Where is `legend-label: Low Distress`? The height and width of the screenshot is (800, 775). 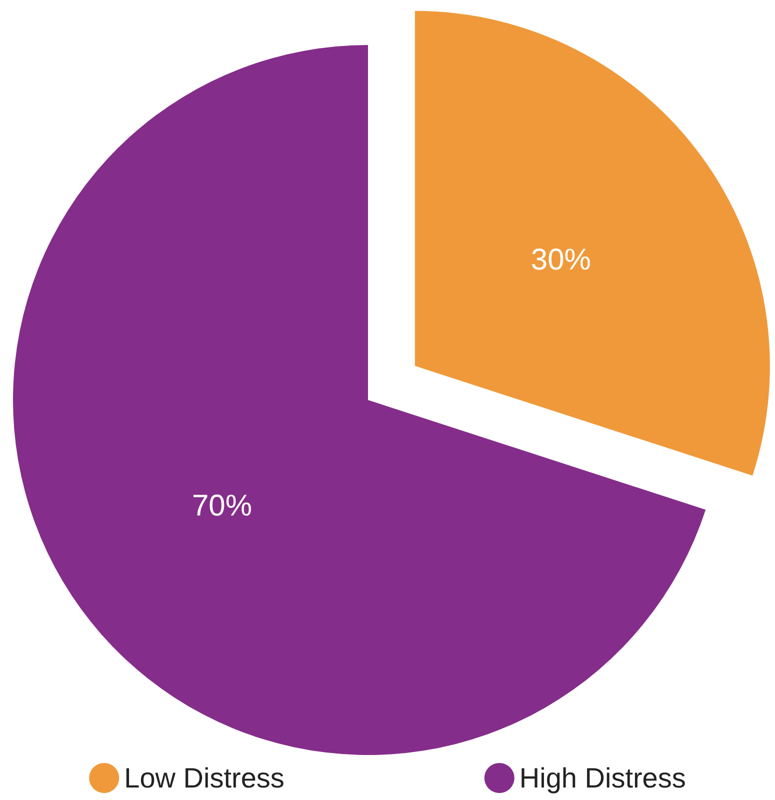 legend-label: Low Distress is located at coordinates (204, 778).